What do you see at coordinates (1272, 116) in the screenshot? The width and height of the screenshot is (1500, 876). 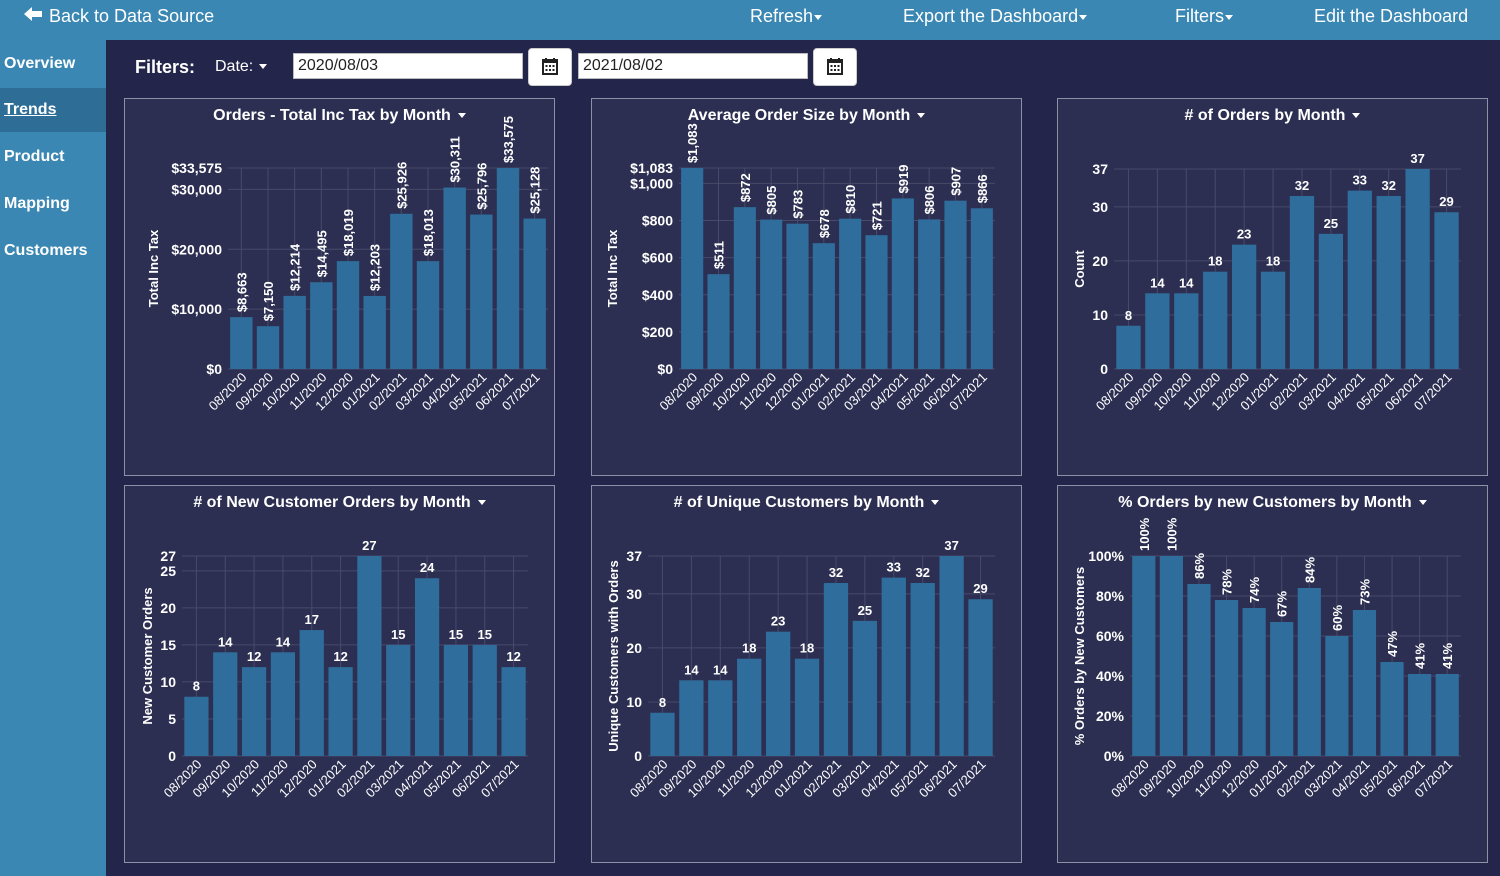 I see `chart-title-menu: # of Orders by Month` at bounding box center [1272, 116].